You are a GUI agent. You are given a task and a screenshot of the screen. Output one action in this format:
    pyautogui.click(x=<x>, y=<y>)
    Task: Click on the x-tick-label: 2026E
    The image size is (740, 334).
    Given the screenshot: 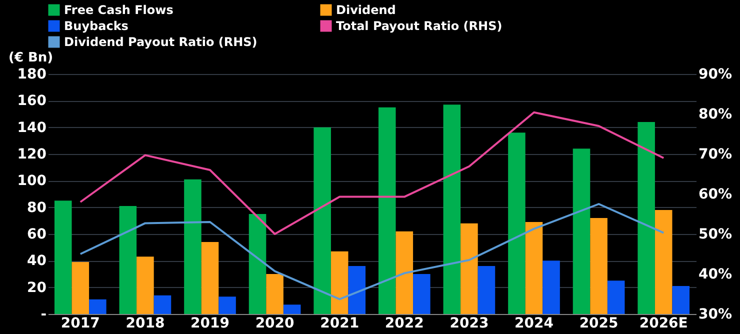 What is the action you would take?
    pyautogui.click(x=663, y=324)
    